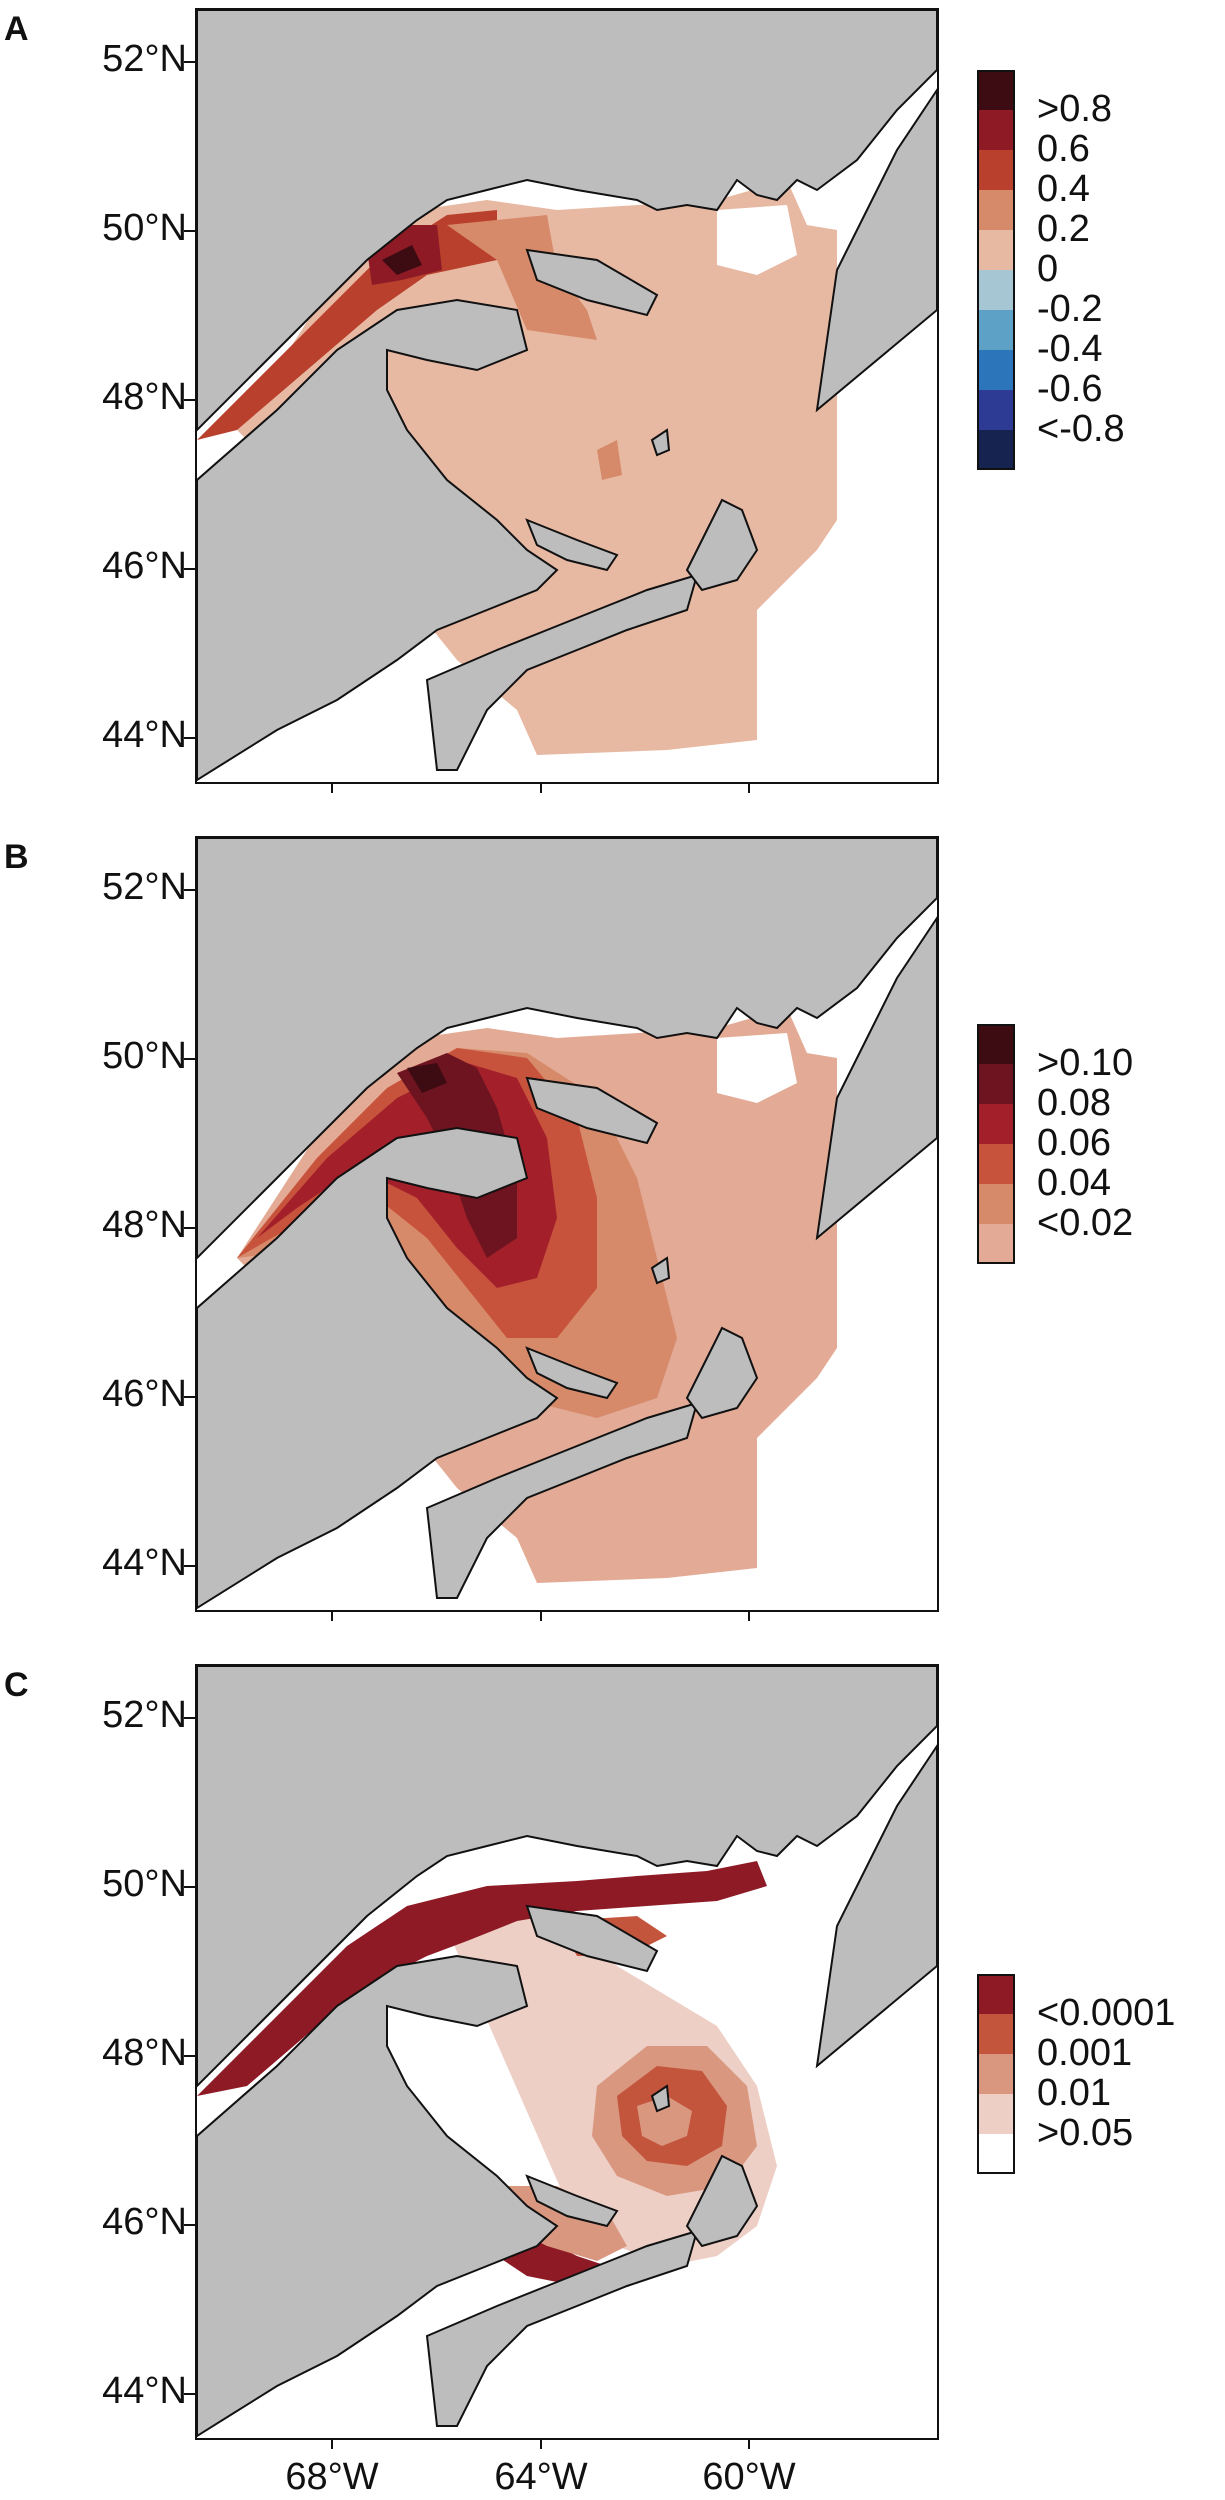 This screenshot has width=1225, height=2500. Describe the element at coordinates (16, 1685) in the screenshot. I see `panel-letter: C` at that location.